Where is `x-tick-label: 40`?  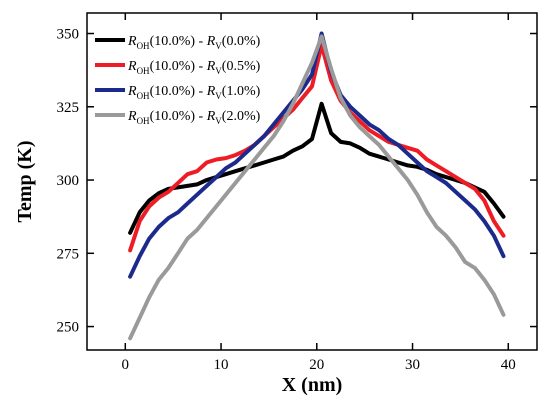
x-tick-label: 40 is located at coordinates (508, 365).